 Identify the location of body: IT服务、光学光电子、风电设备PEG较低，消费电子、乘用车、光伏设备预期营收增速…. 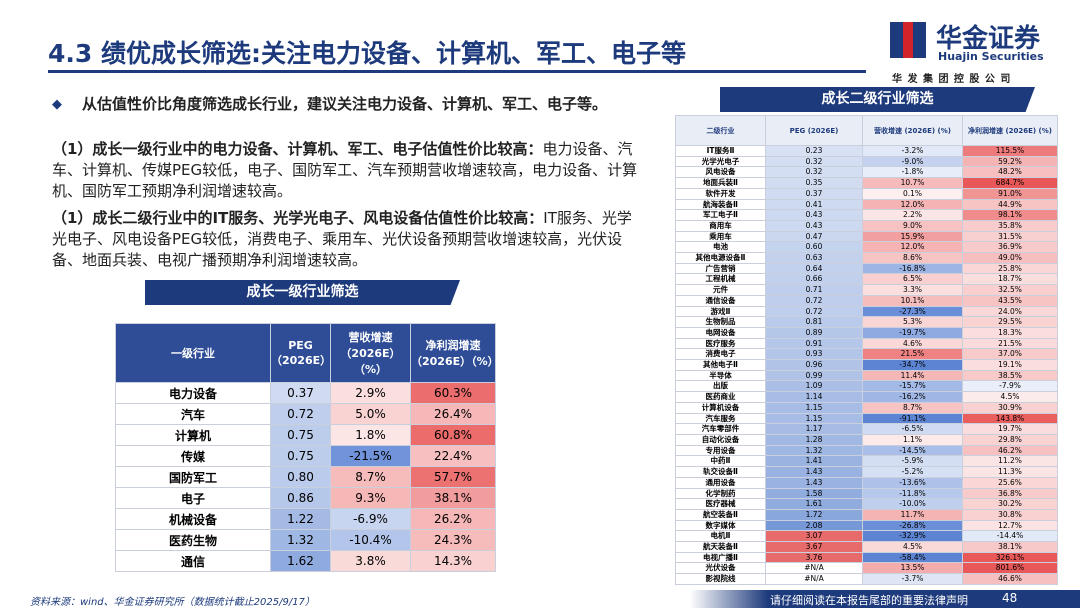
(342, 239).